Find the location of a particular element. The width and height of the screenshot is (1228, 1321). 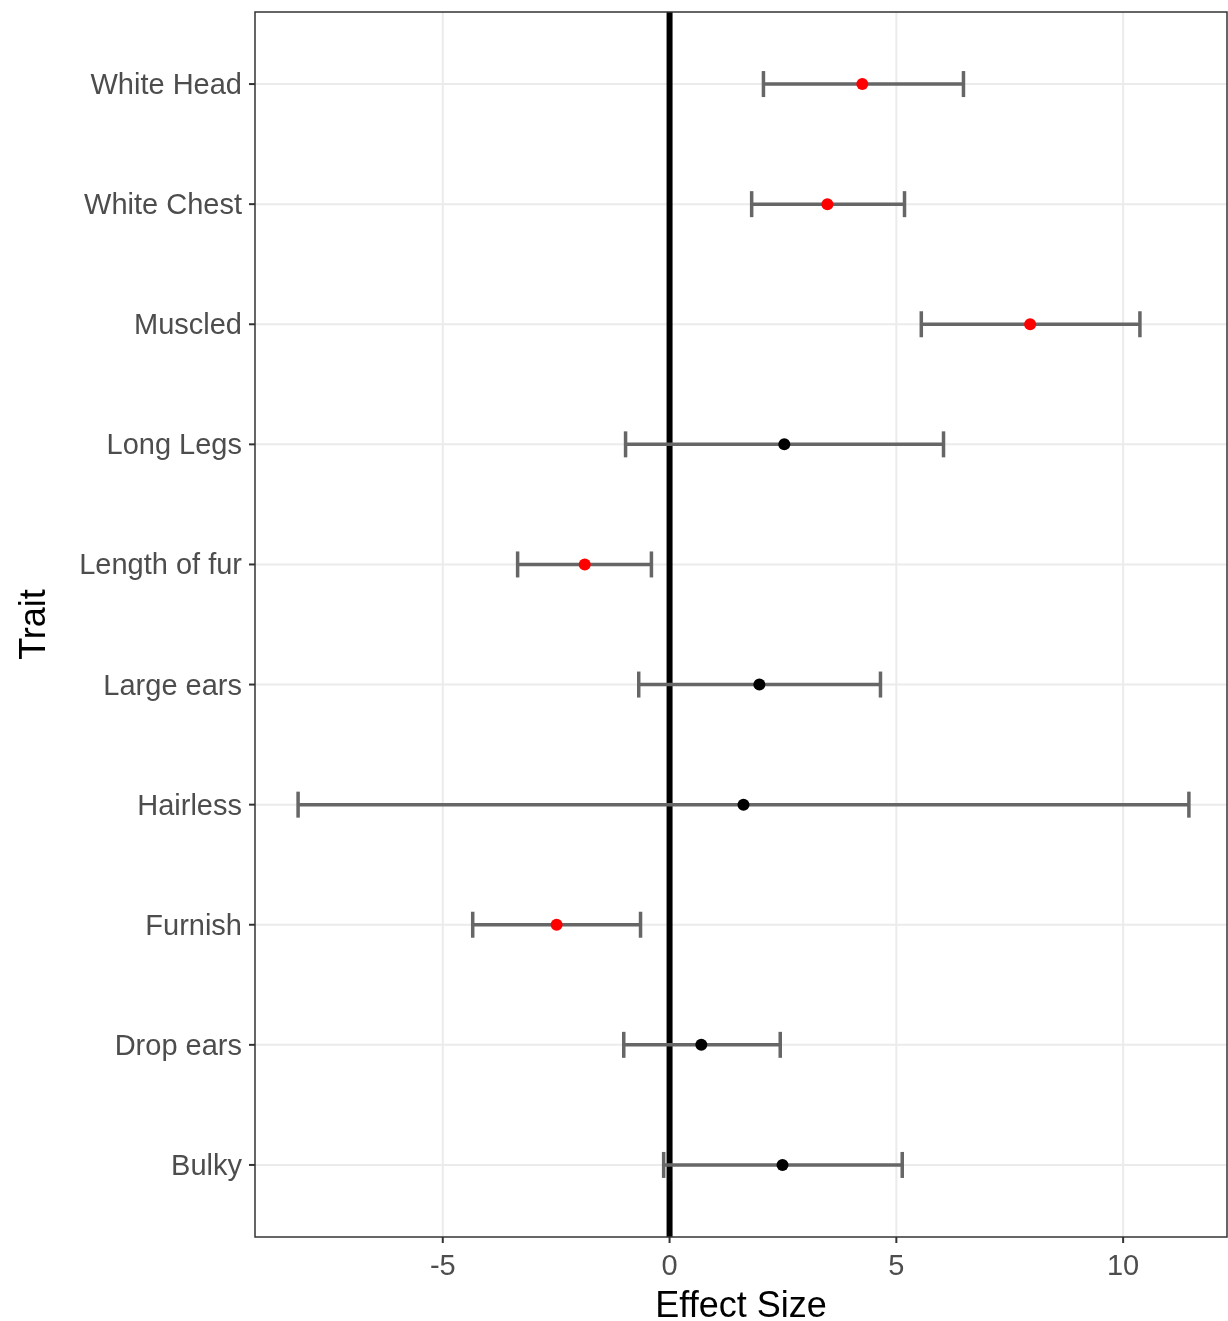

y-tick-label: Furnish is located at coordinates (193, 924).